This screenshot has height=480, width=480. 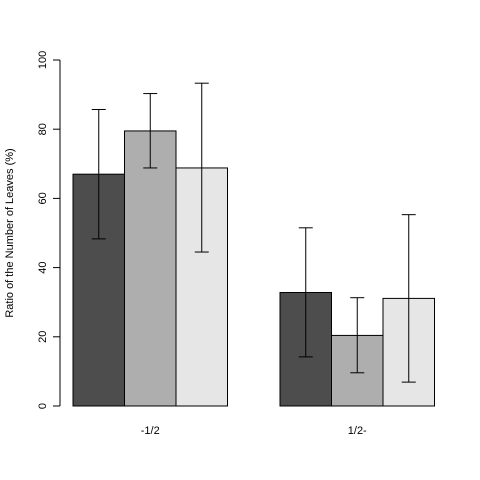 What do you see at coordinates (357, 431) in the screenshot?
I see `category-label-2: 1/2-` at bounding box center [357, 431].